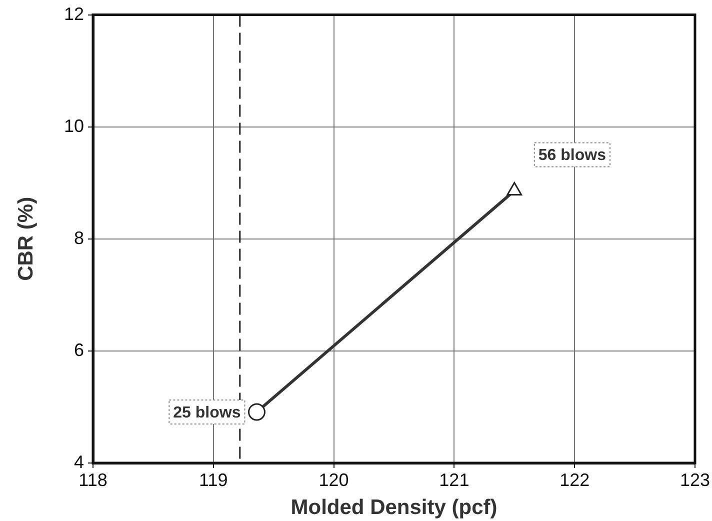 The height and width of the screenshot is (521, 712). I want to click on y-tick-label: 12, so click(74, 14).